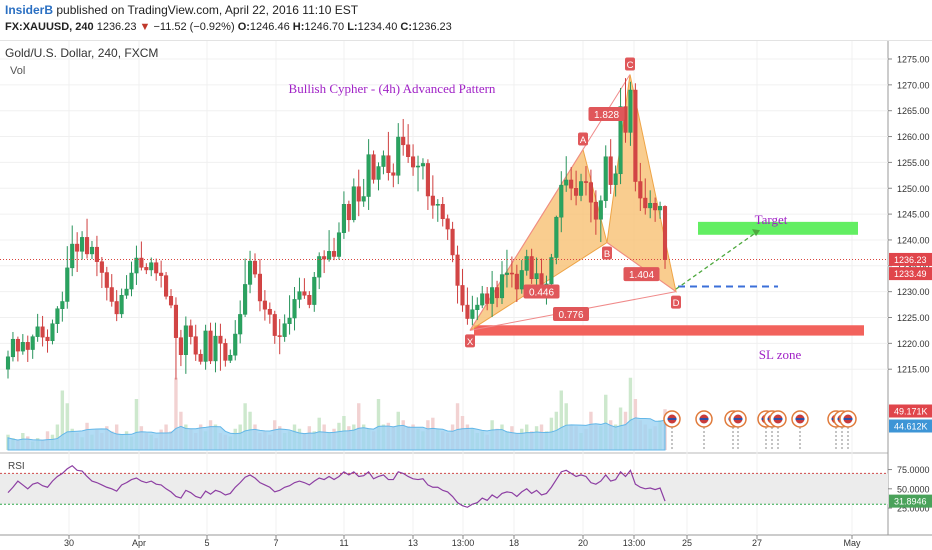  I want to click on x-tick-label: 5, so click(206, 543).